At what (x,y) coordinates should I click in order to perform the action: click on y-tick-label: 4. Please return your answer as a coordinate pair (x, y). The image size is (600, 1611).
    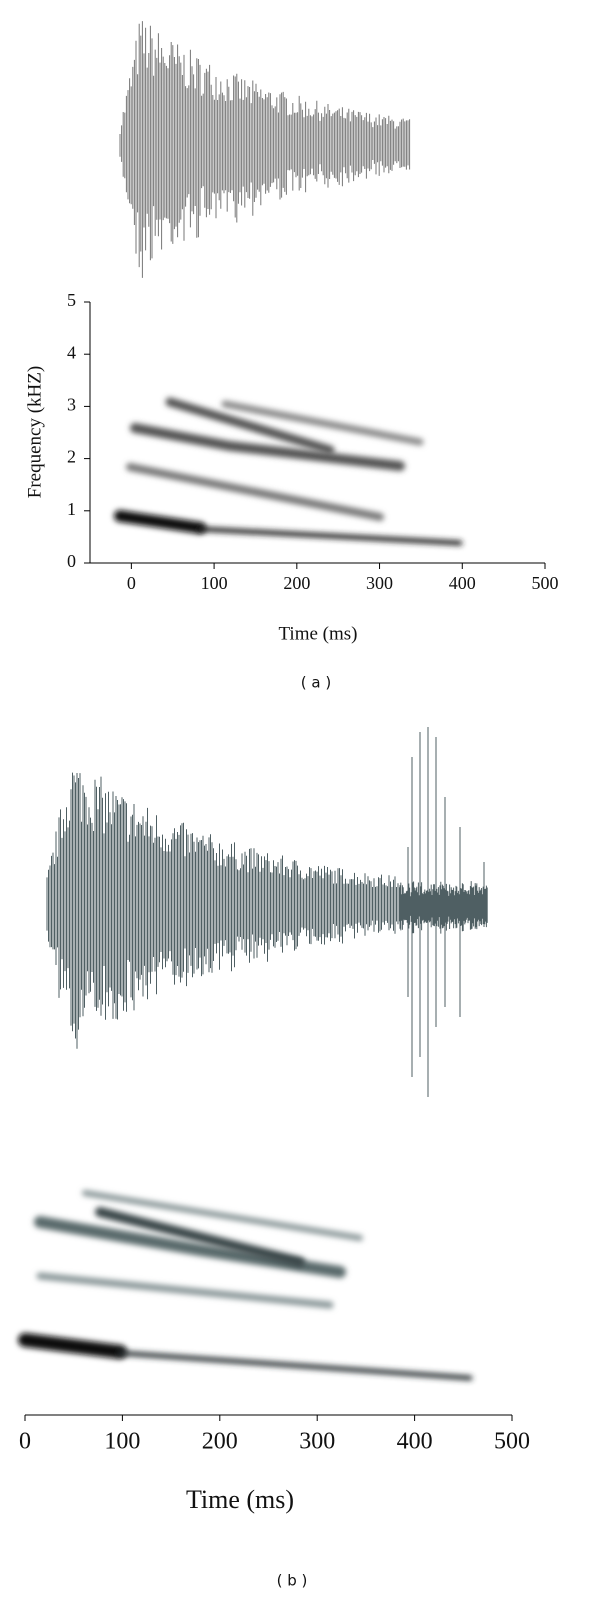
    Looking at the image, I should click on (71, 352).